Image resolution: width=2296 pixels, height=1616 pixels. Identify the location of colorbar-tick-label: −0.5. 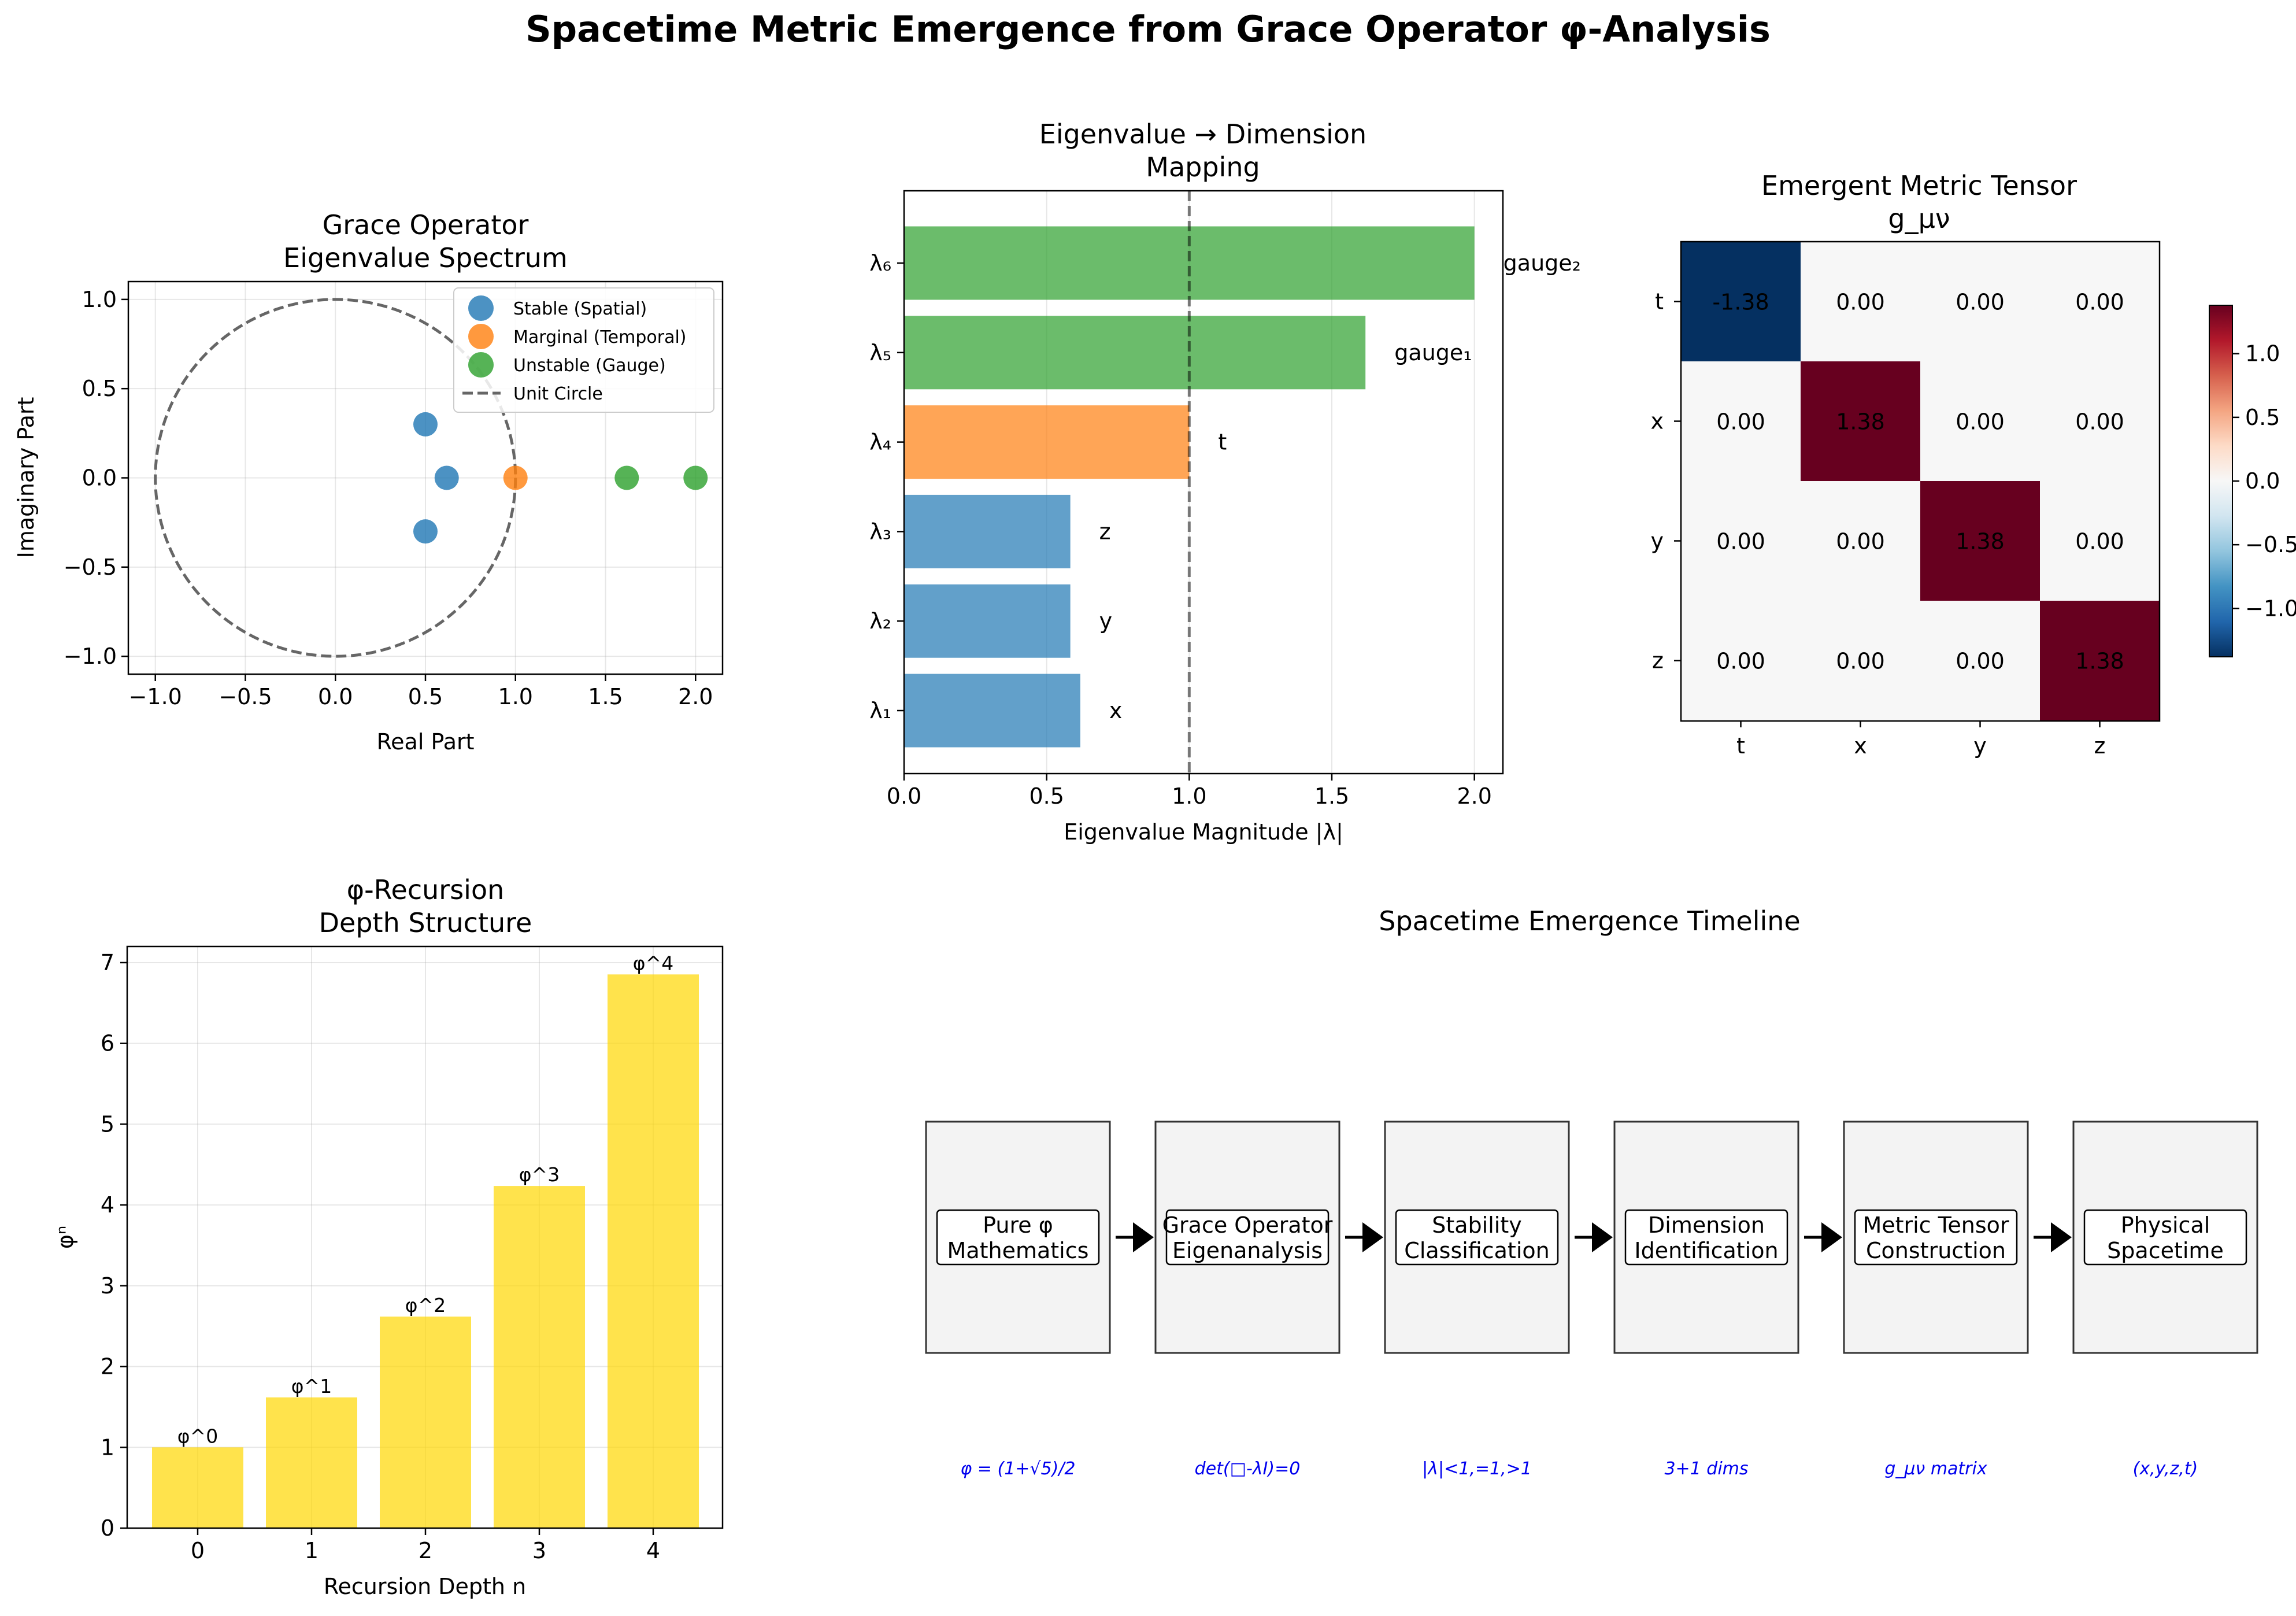
(2270, 544).